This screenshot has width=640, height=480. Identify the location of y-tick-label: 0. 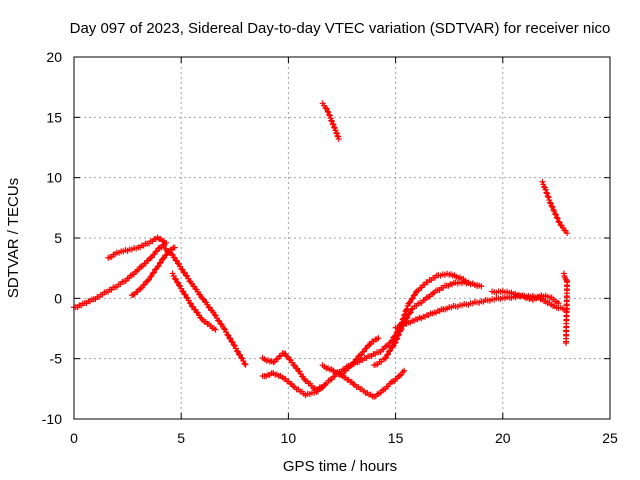
(58, 298).